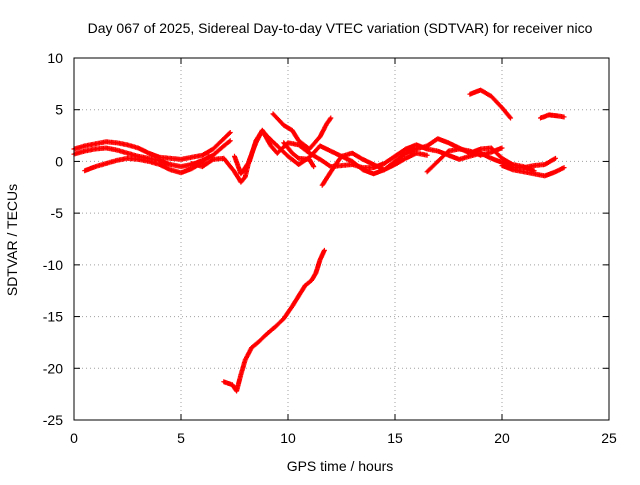  I want to click on x-tick-label: 15, so click(395, 438).